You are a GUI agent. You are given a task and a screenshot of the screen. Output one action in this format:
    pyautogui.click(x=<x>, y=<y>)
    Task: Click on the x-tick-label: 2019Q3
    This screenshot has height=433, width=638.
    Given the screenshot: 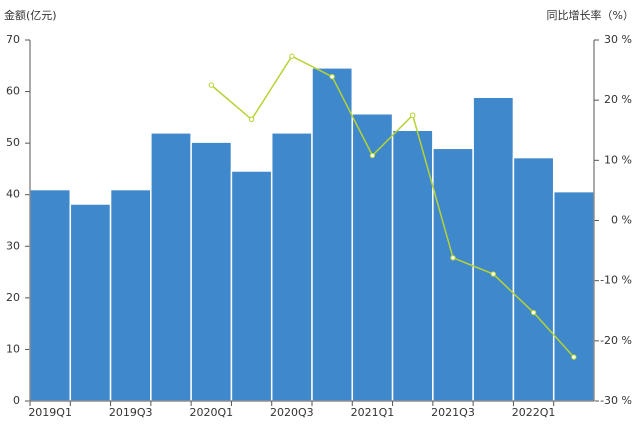 What is the action you would take?
    pyautogui.click(x=131, y=412)
    